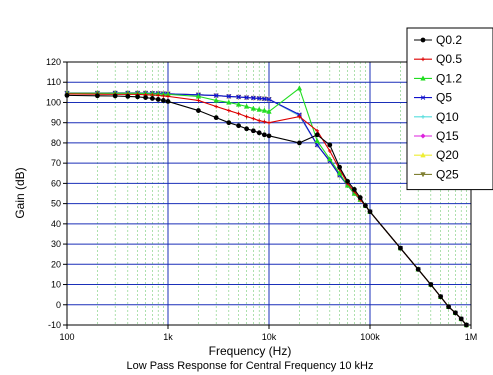  What do you see at coordinates (56, 143) in the screenshot?
I see `y-tick-label: 80` at bounding box center [56, 143].